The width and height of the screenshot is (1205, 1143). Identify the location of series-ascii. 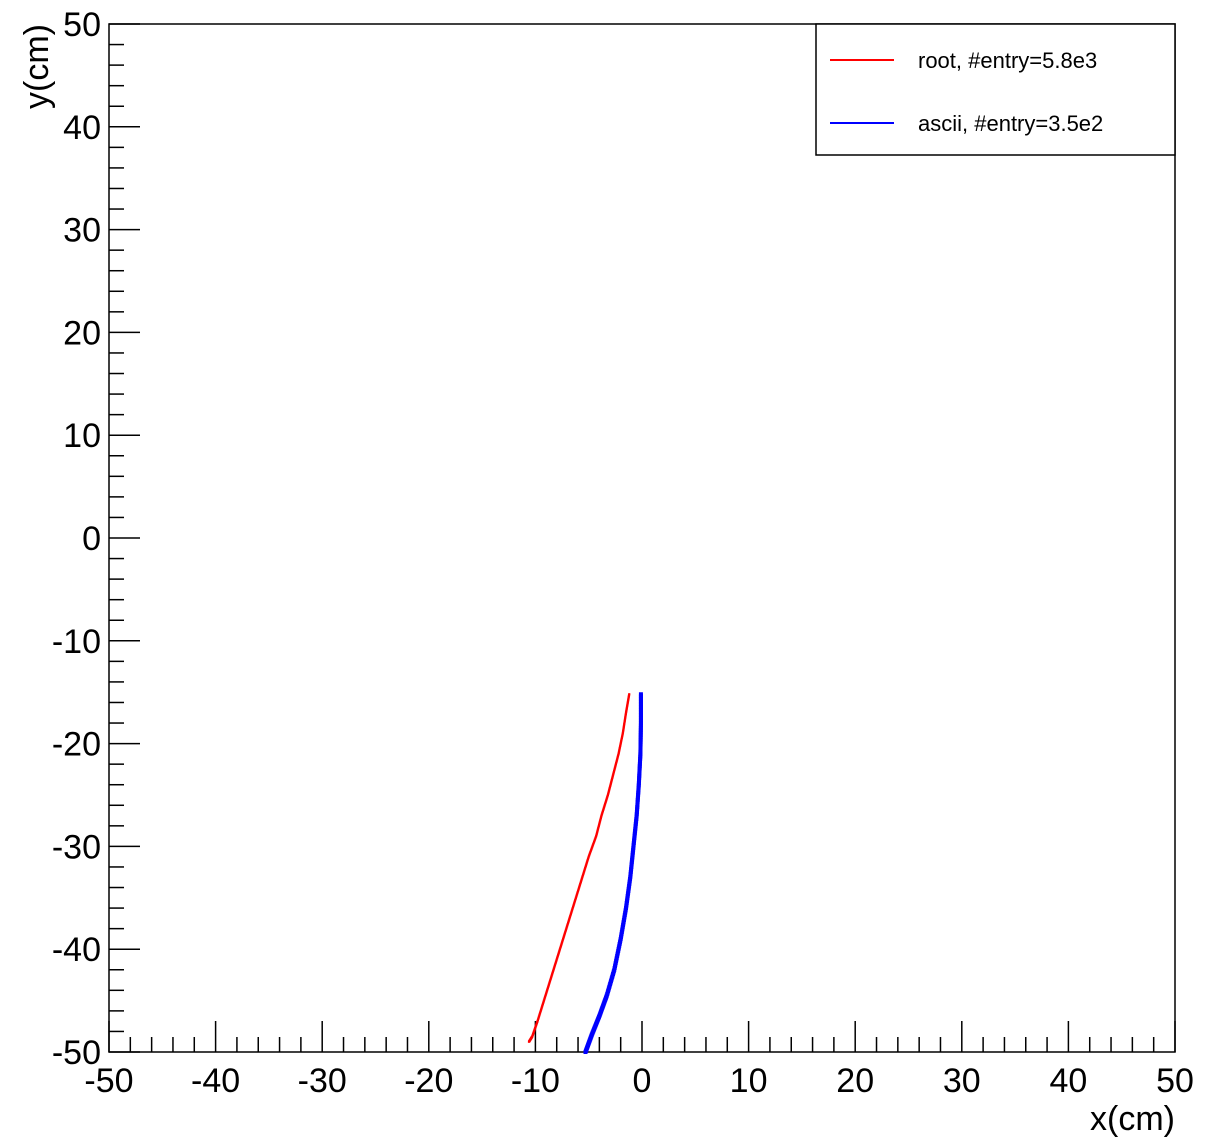
(613, 873).